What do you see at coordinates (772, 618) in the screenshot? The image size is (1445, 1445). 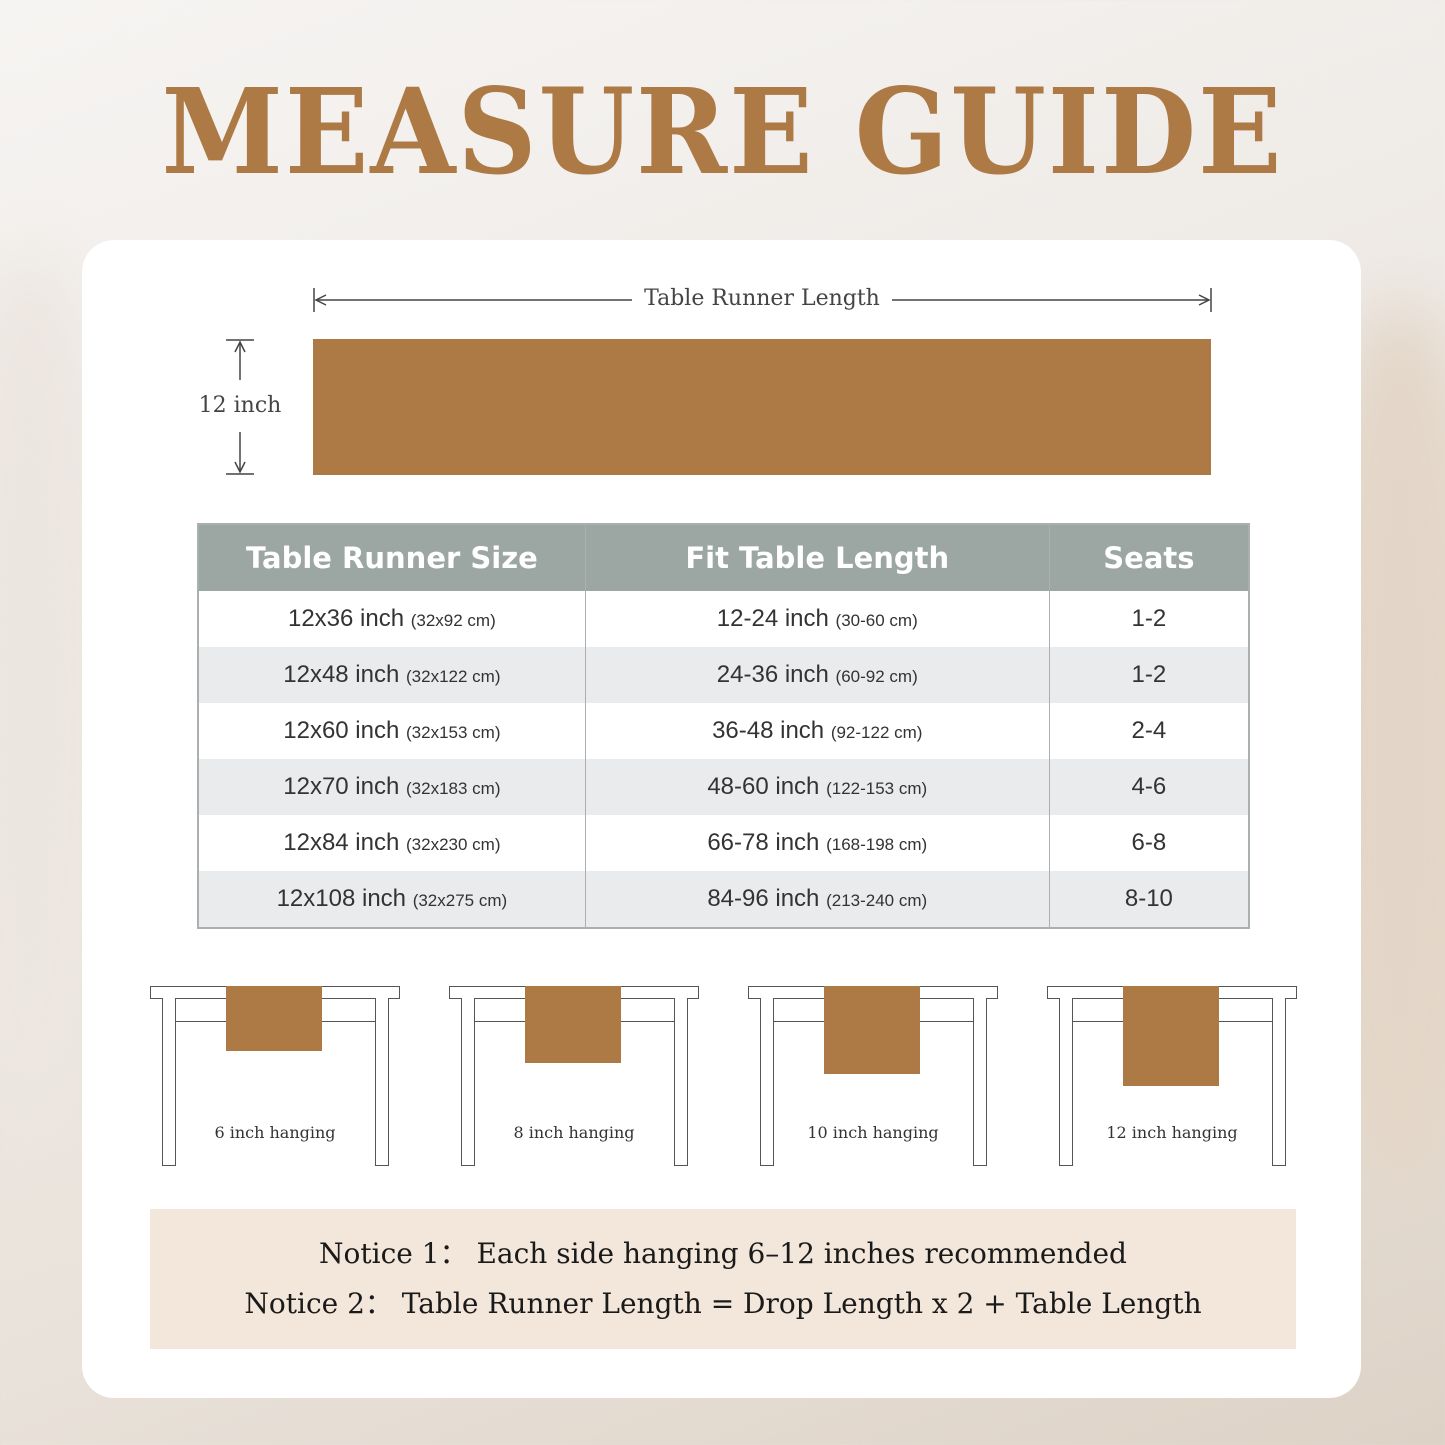 I see `cell-fit-value: 12-24 inch` at bounding box center [772, 618].